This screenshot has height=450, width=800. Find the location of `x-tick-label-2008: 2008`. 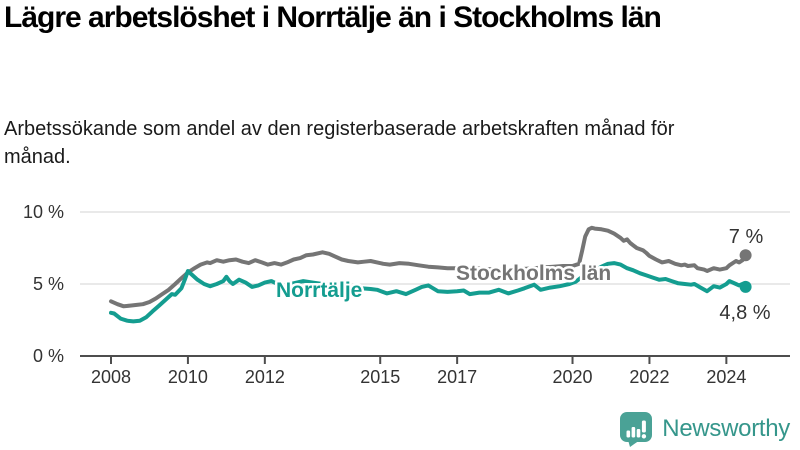

x-tick-label-2008: 2008 is located at coordinates (111, 377).